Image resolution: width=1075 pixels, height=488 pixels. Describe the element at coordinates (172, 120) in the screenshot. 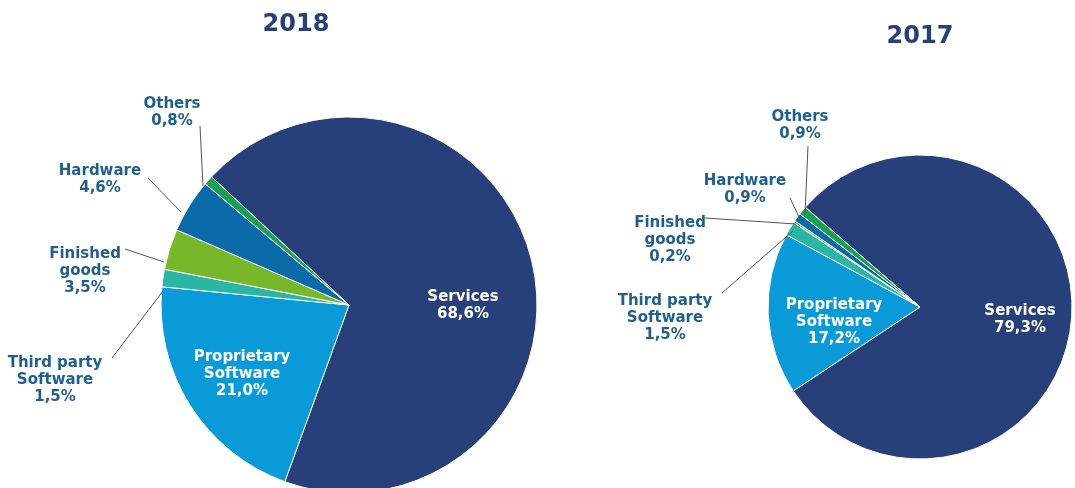

I see `data-label: 0,8%` at that location.